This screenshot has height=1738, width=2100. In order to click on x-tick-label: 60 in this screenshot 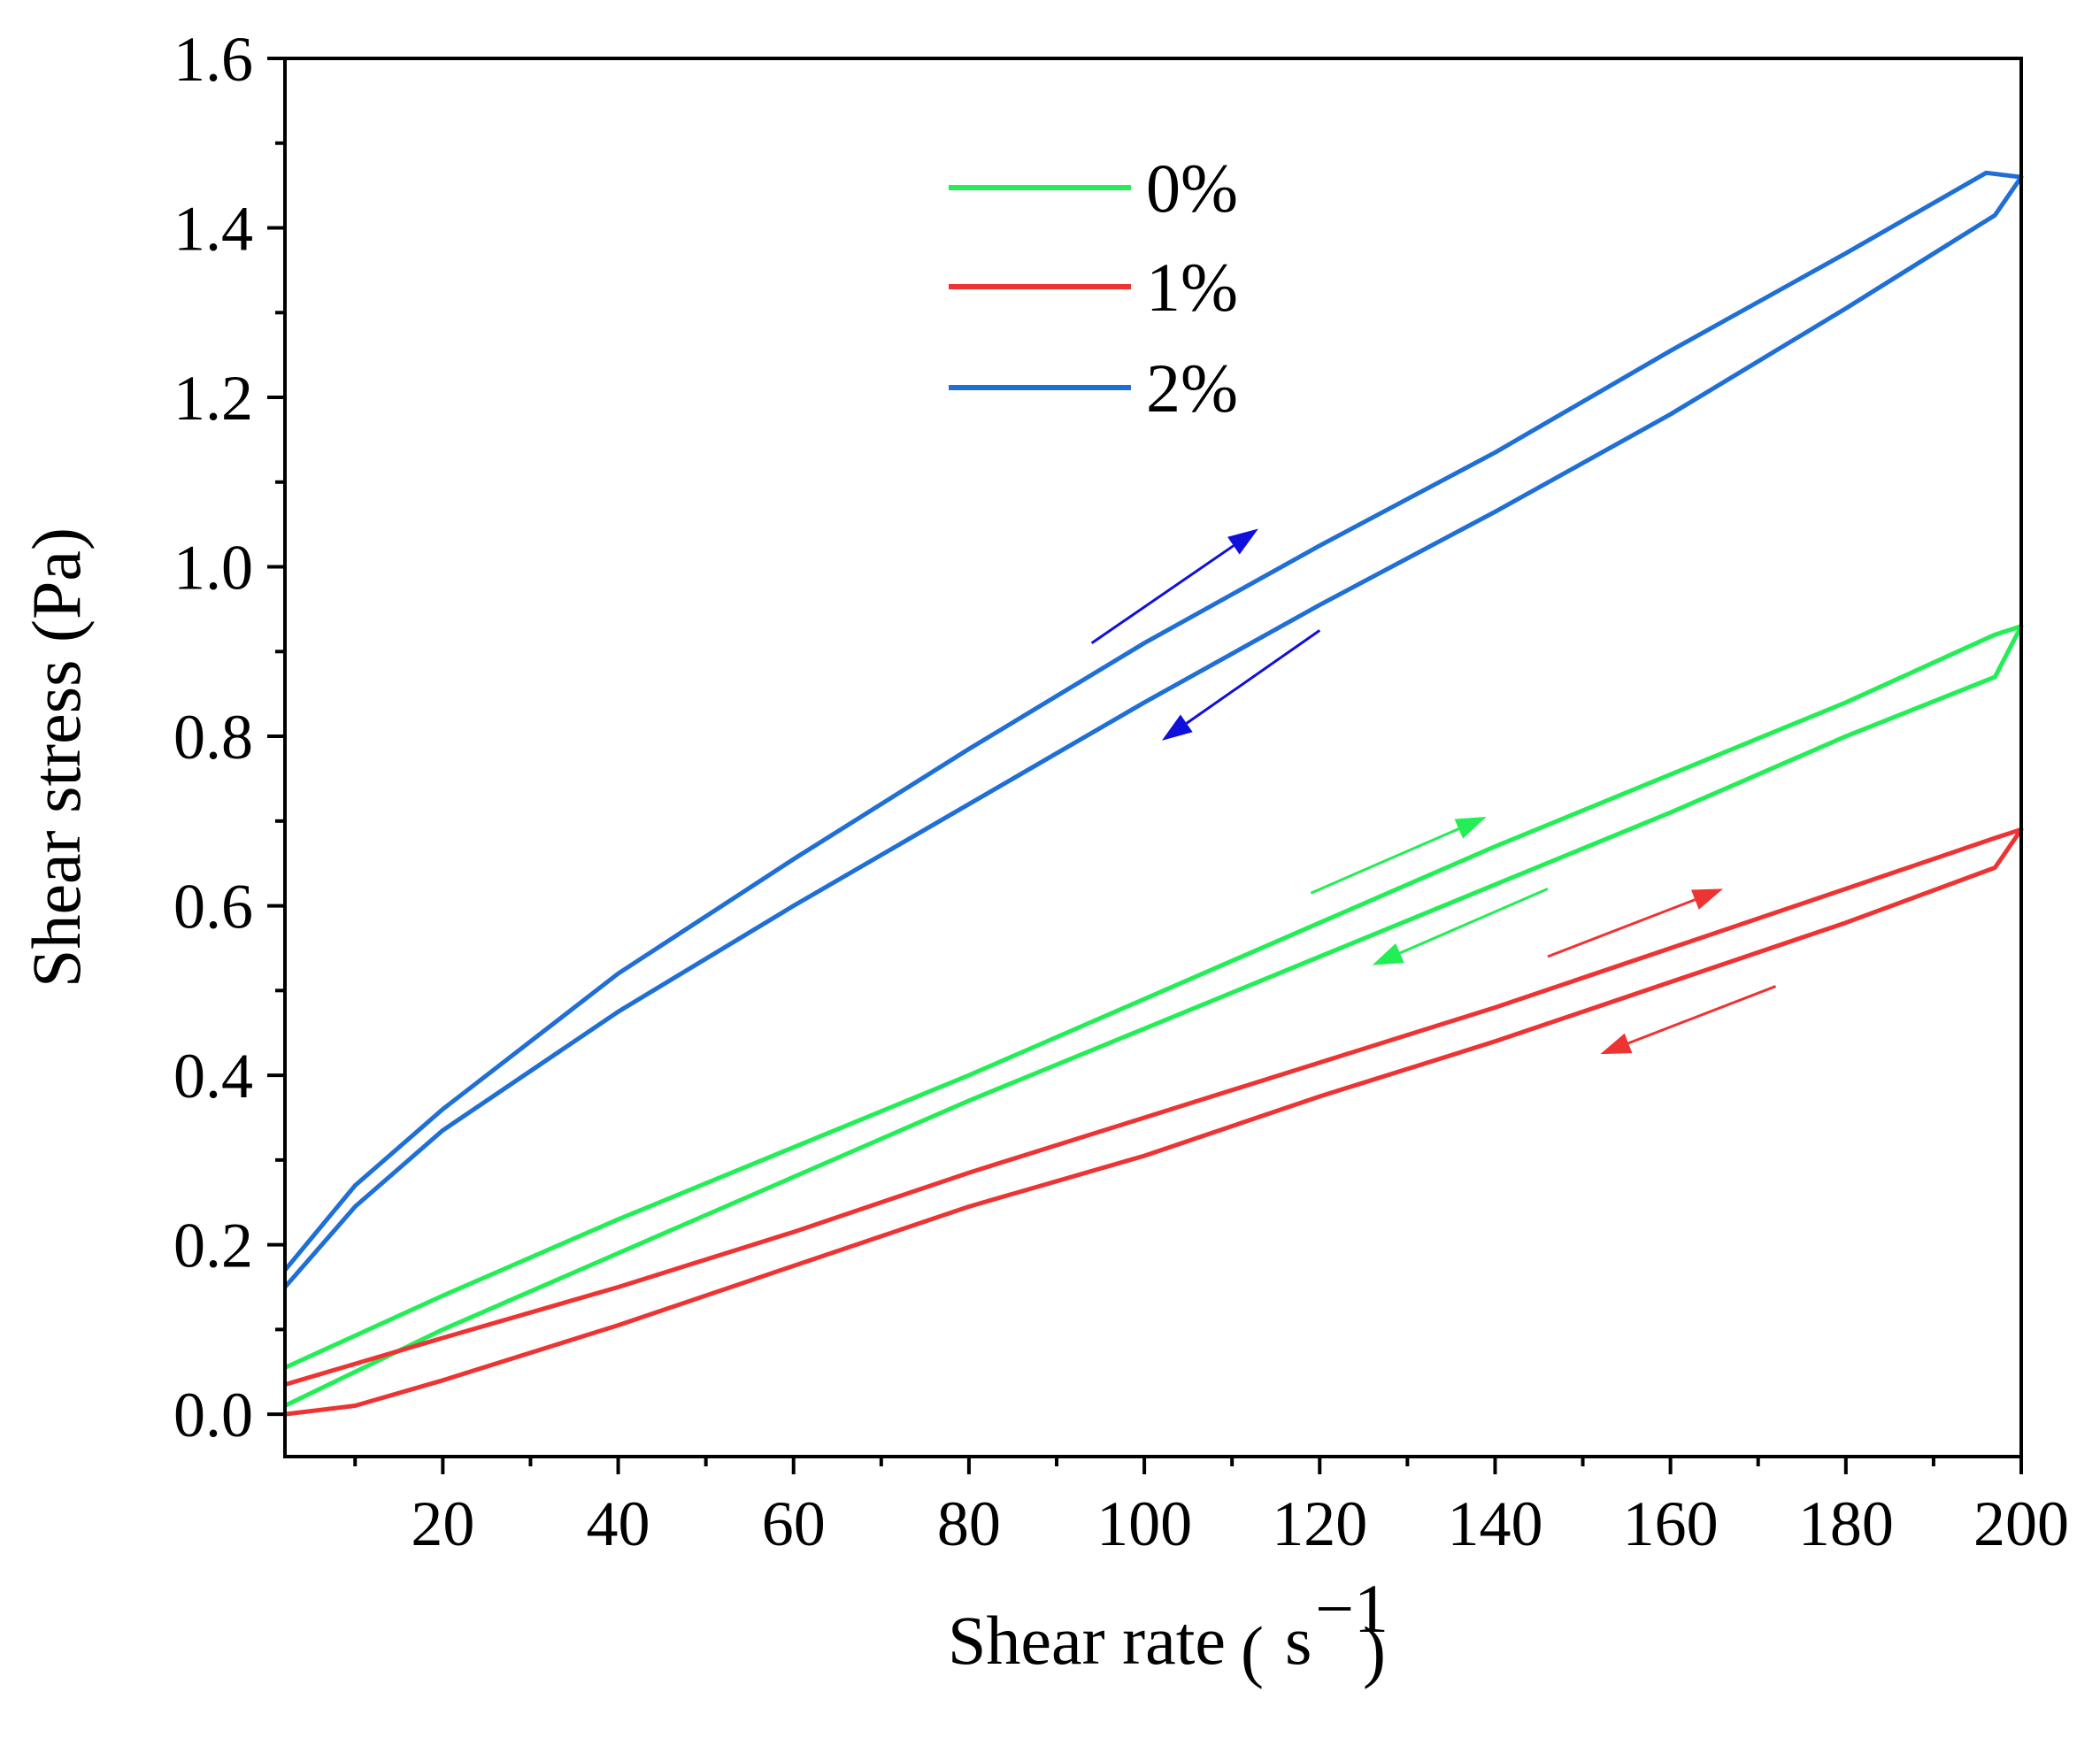, I will do `click(794, 1523)`.